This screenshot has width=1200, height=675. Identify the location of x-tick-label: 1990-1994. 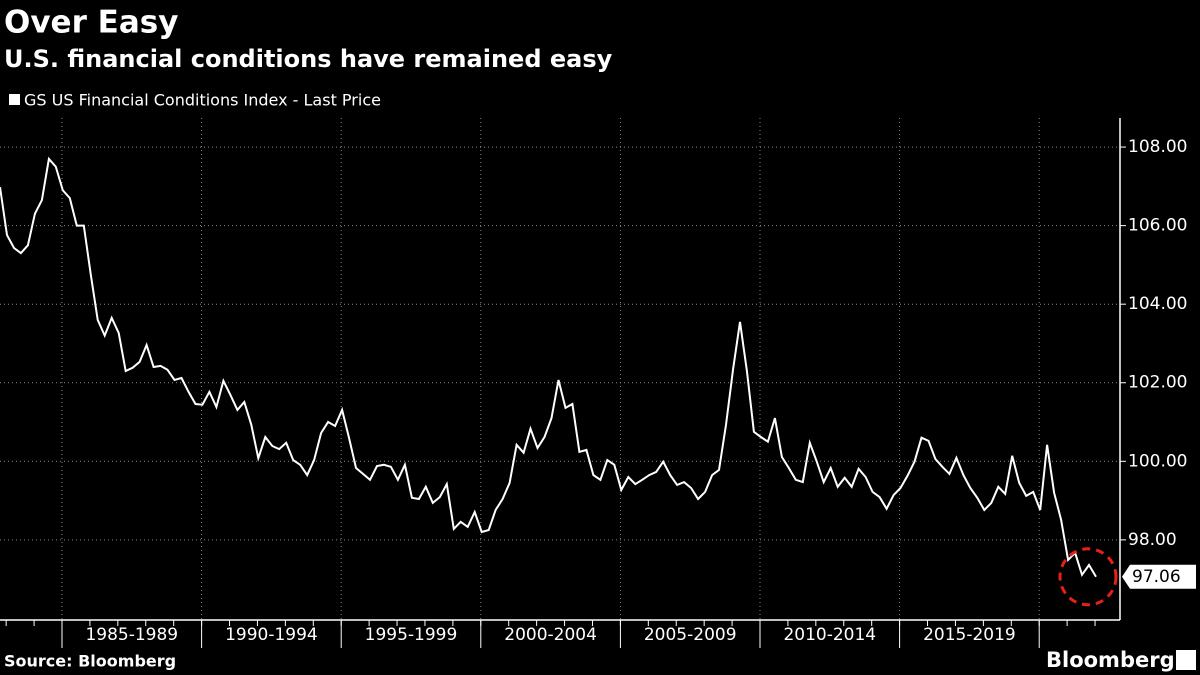
(271, 635).